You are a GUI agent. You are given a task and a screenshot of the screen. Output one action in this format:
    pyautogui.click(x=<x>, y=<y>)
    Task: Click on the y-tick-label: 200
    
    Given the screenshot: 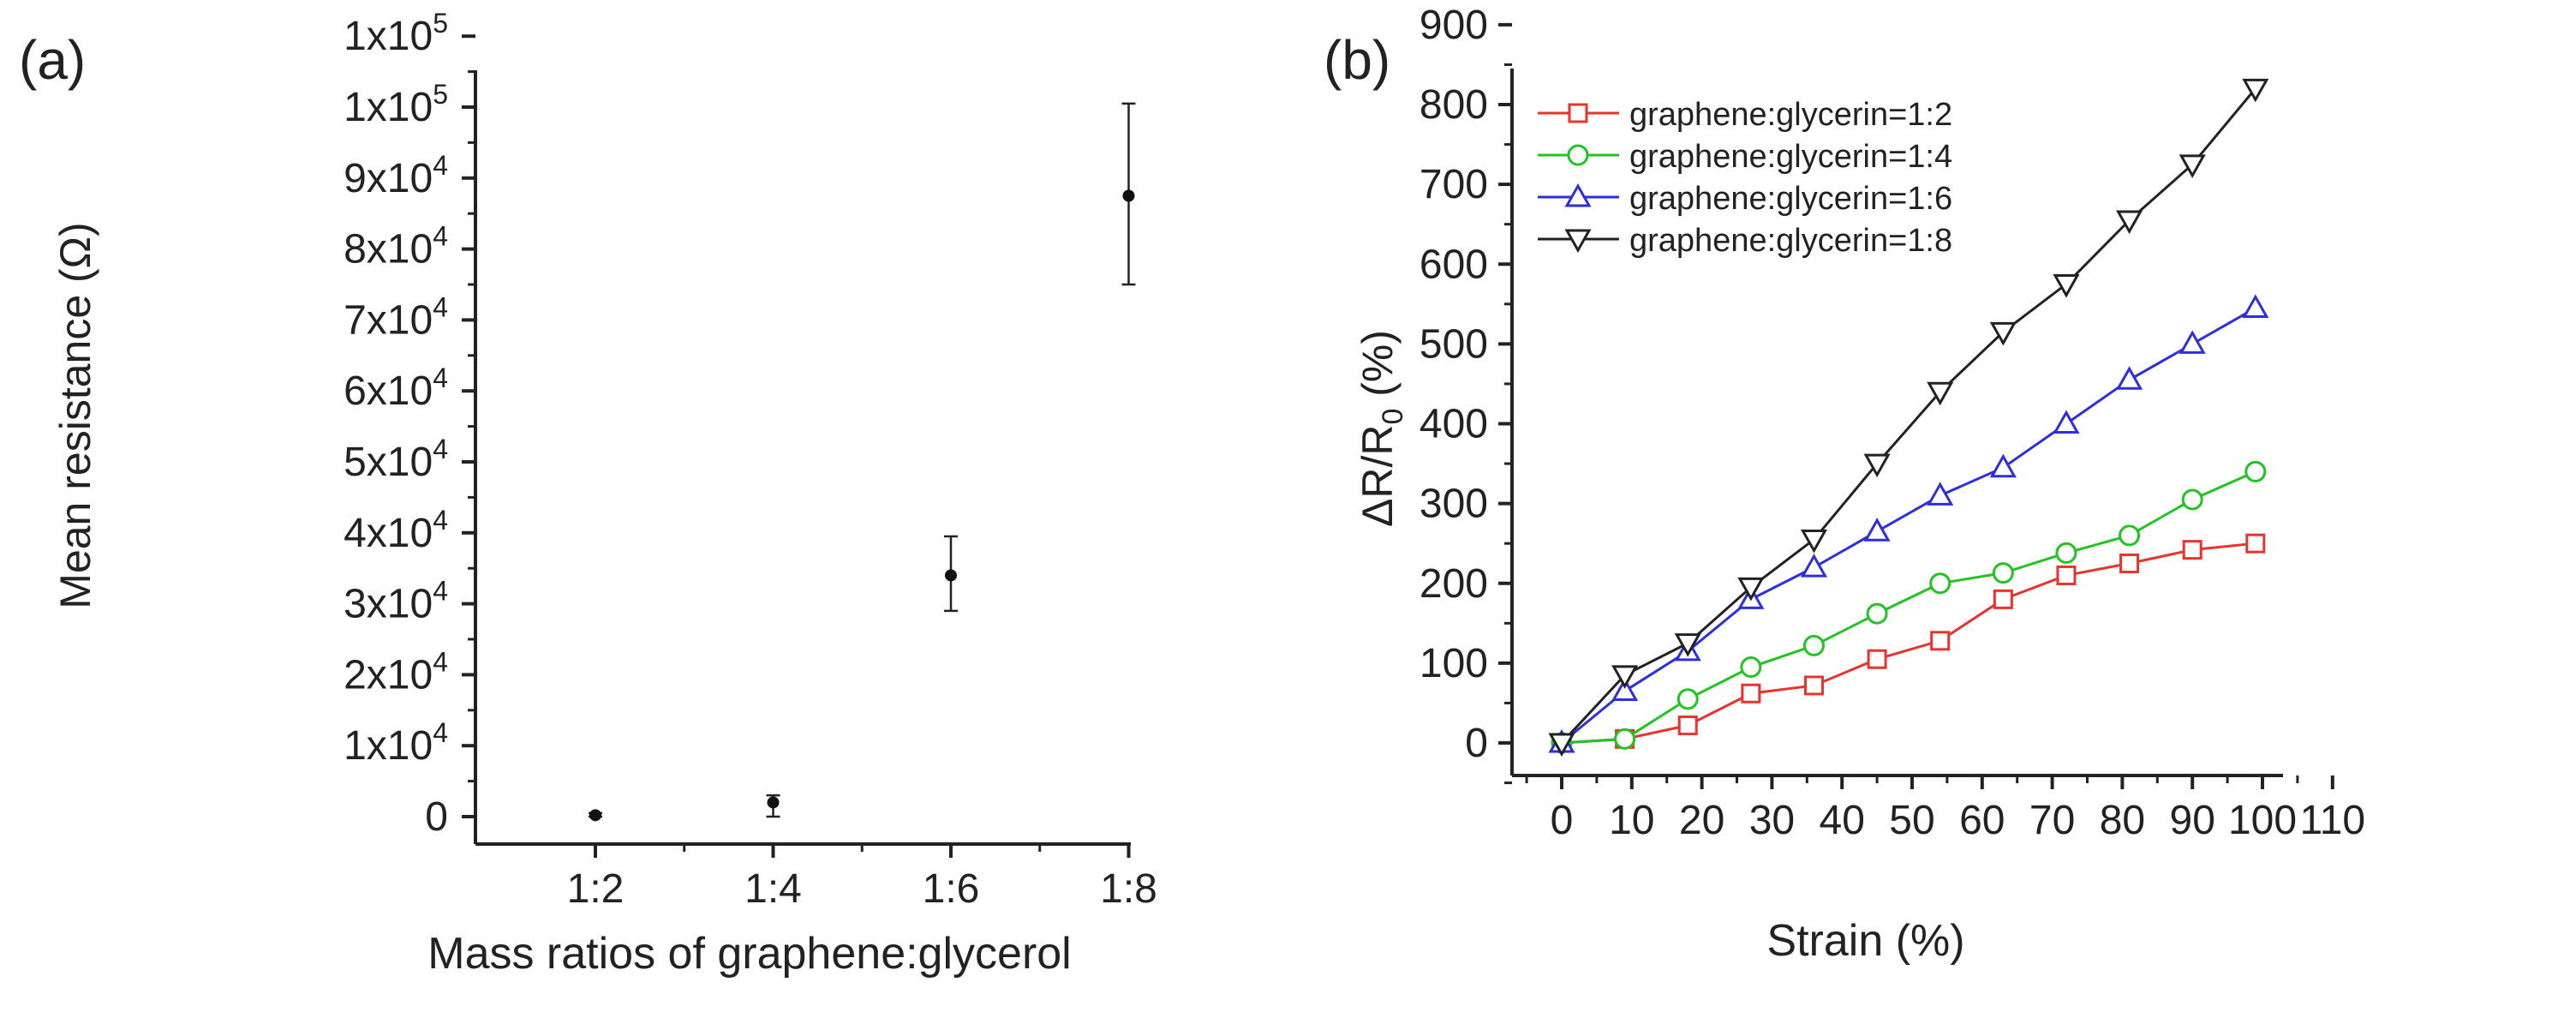 What is the action you would take?
    pyautogui.click(x=1454, y=584)
    